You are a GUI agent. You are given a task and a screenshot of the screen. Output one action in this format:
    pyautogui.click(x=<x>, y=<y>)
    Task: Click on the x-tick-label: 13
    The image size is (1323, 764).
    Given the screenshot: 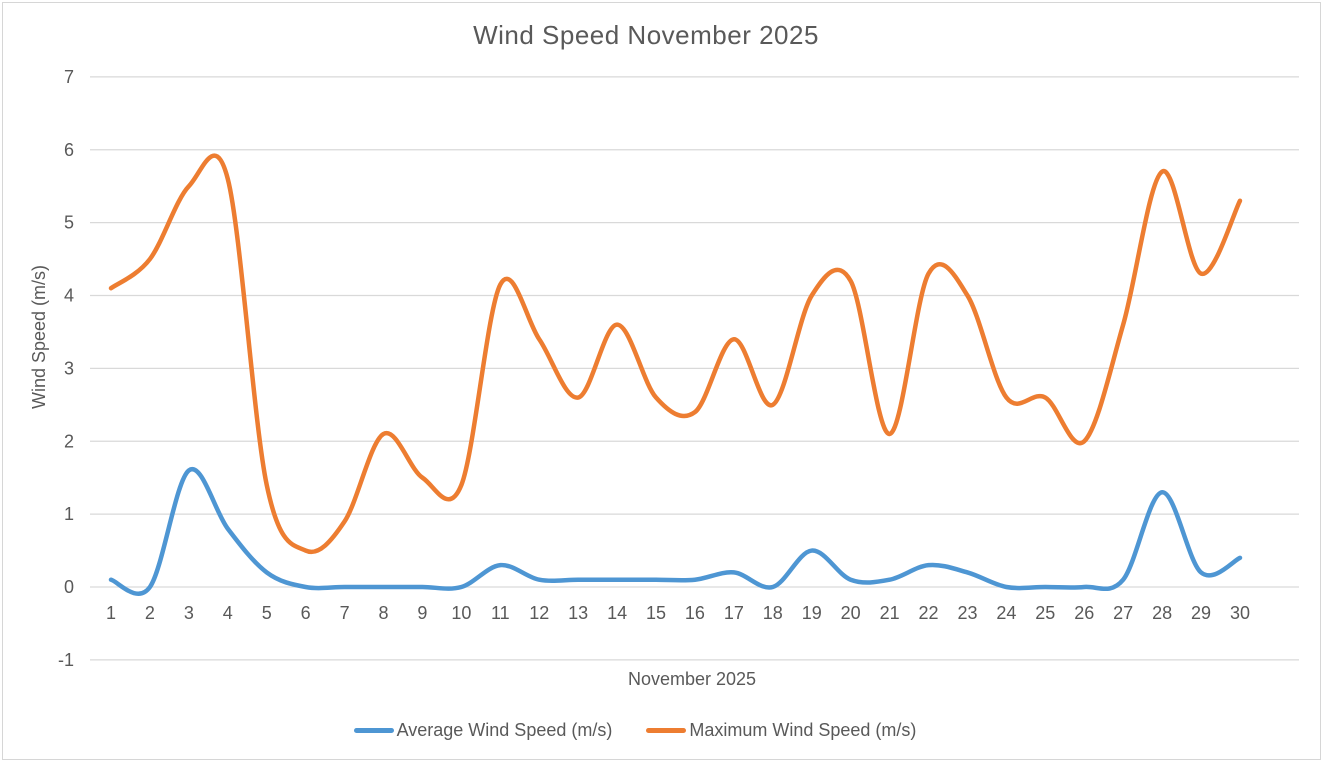 What is the action you would take?
    pyautogui.click(x=578, y=613)
    